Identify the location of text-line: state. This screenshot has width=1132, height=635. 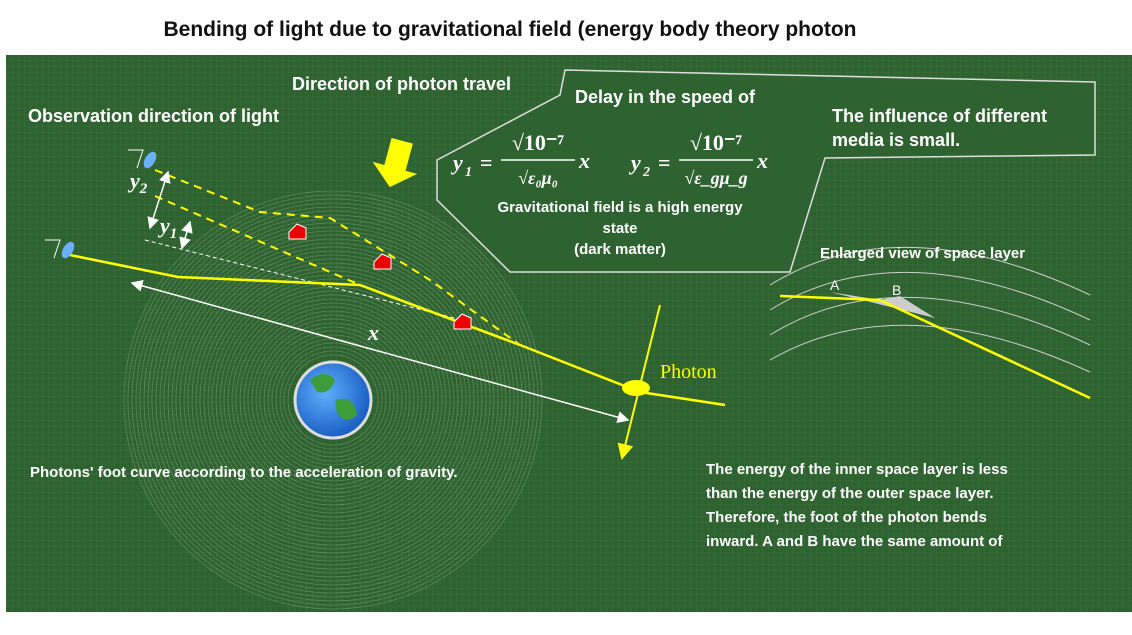
(619, 228).